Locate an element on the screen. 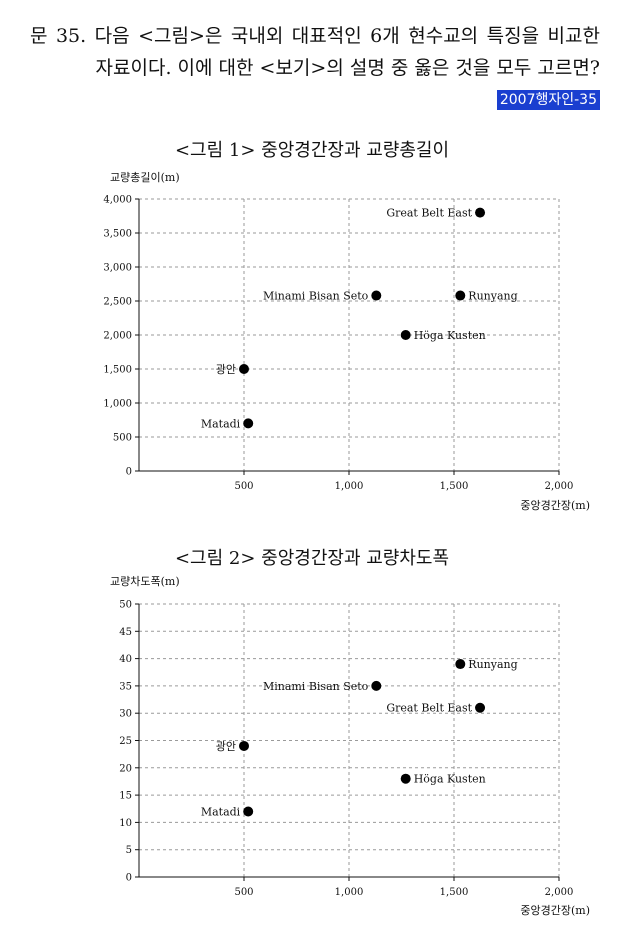  y-tick-label: 2,000 is located at coordinates (117, 336).